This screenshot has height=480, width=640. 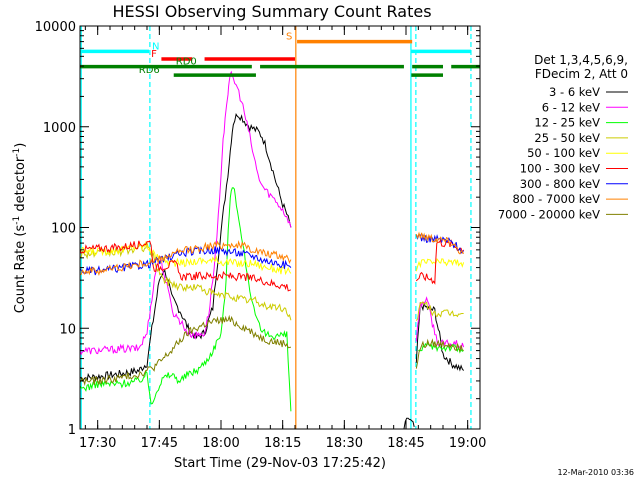 What do you see at coordinates (149, 70) in the screenshot?
I see `flag-label: RD6` at bounding box center [149, 70].